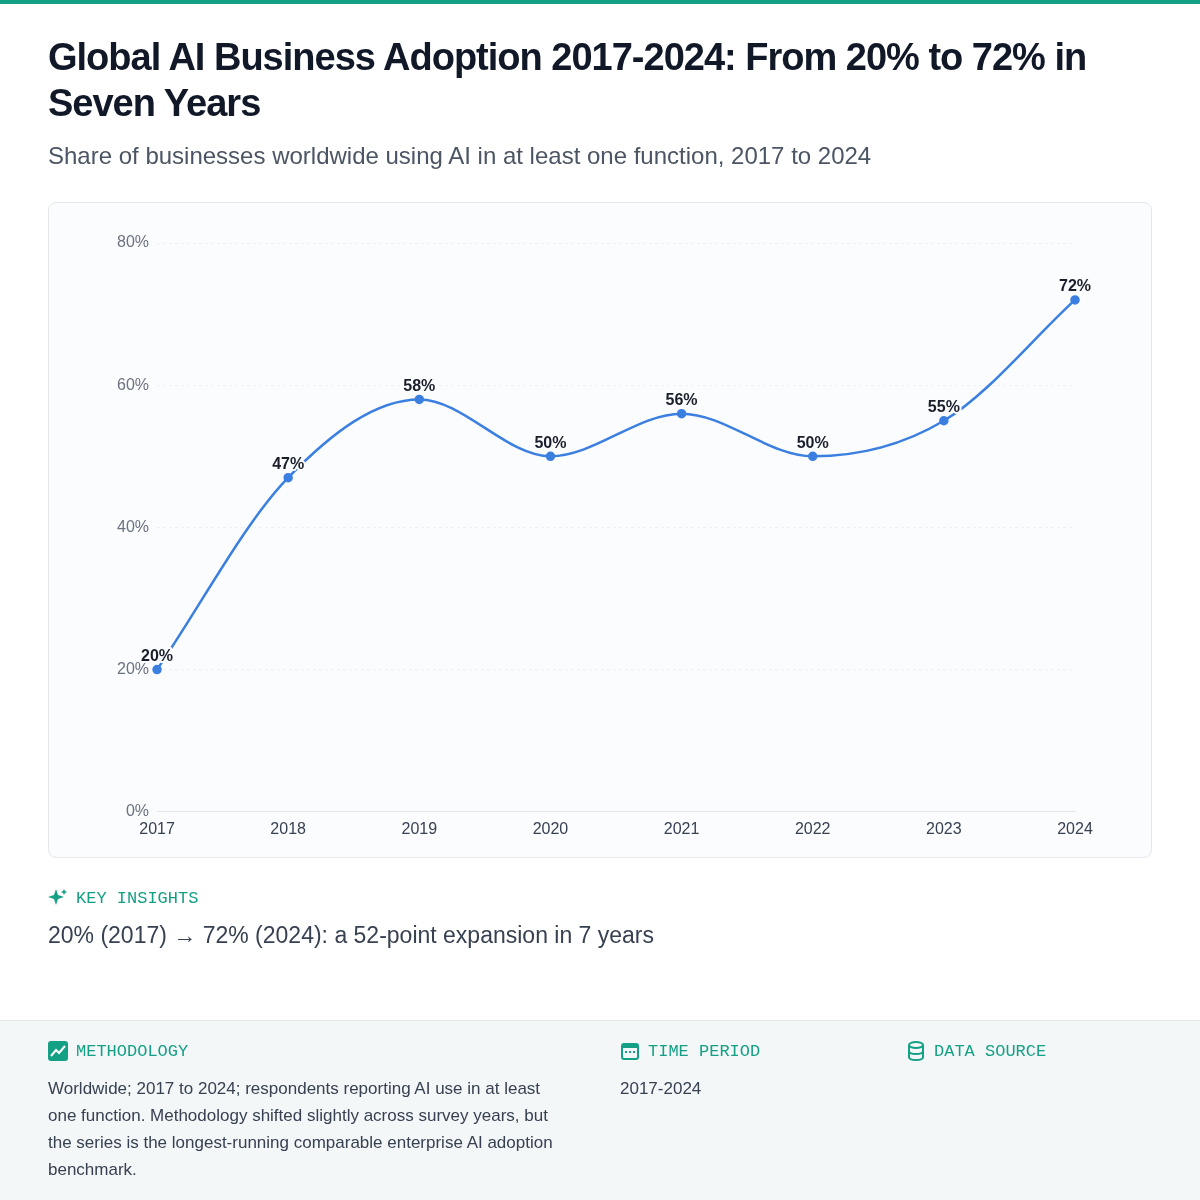 This screenshot has width=1200, height=1200. Describe the element at coordinates (460, 156) in the screenshot. I see `chart-subtitle: Share of businesses worldwide using AI in at least one function, 2017 to 2024` at that location.